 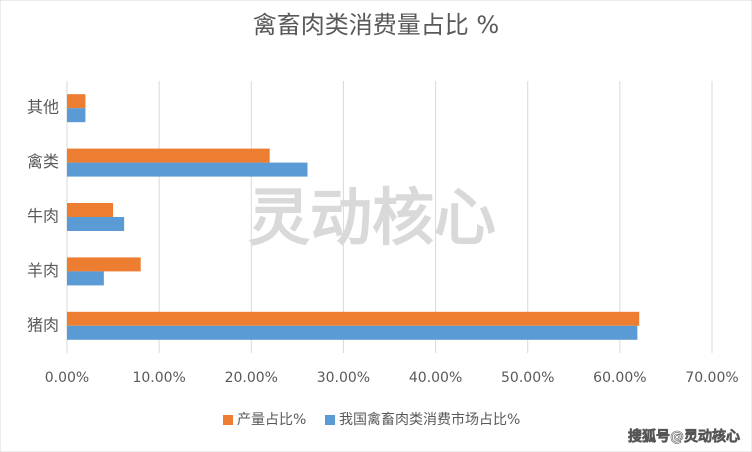 What do you see at coordinates (43, 216) in the screenshot?
I see `y-tick-label: 牛肉` at bounding box center [43, 216].